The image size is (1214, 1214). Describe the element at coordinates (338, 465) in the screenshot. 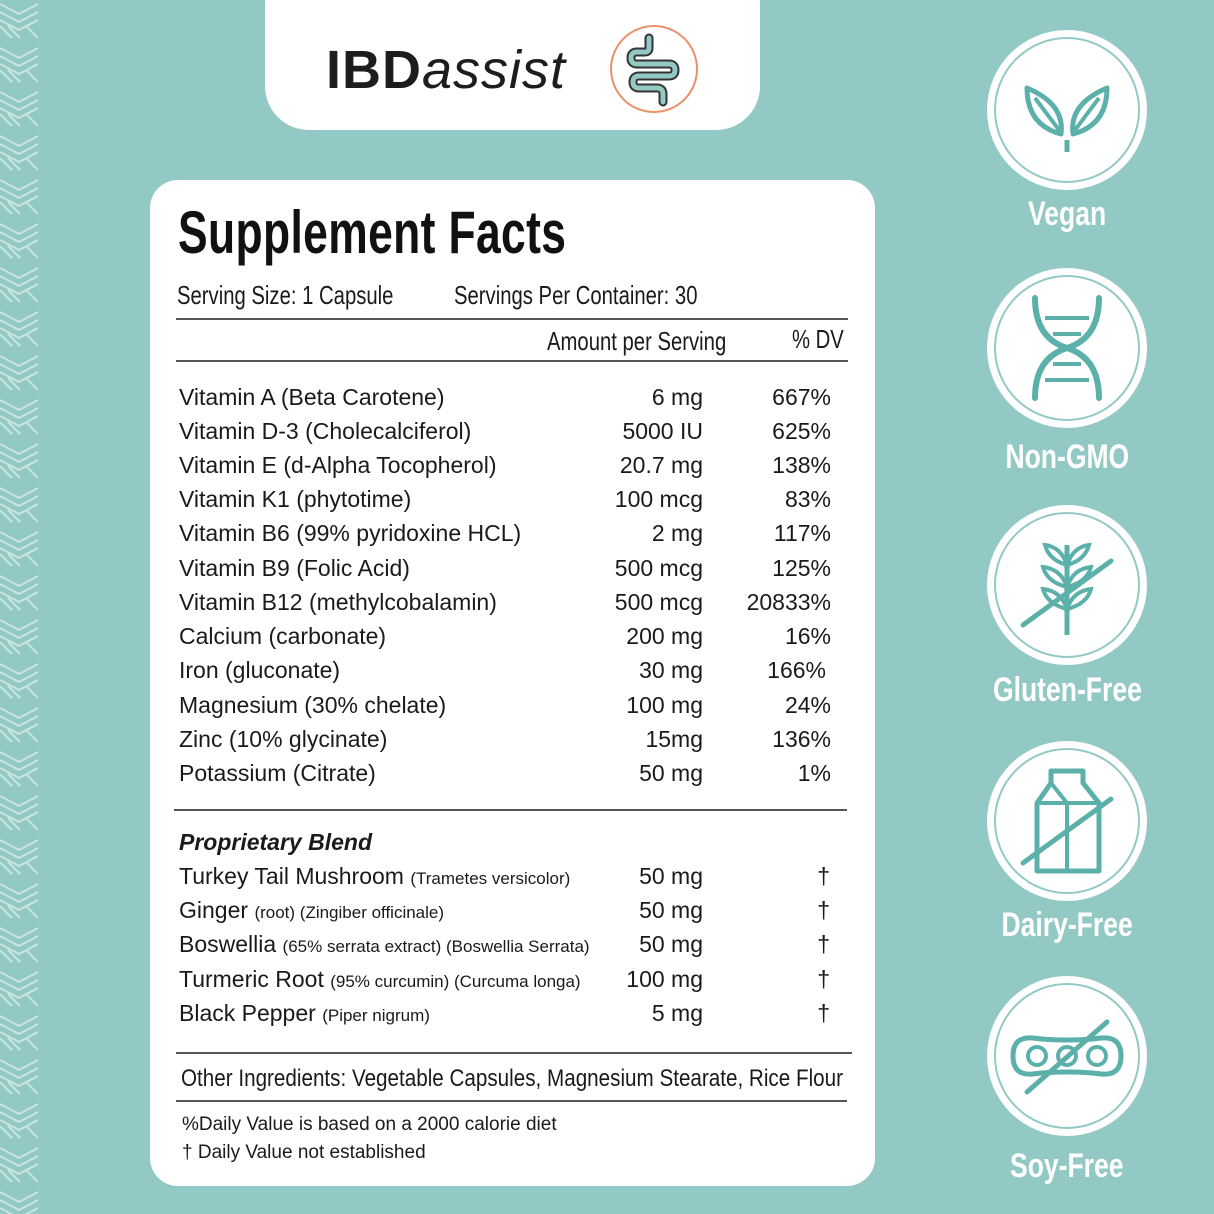

I see `nutrient-name: Vitamin E (d-Alpha Tocopherol)` at that location.